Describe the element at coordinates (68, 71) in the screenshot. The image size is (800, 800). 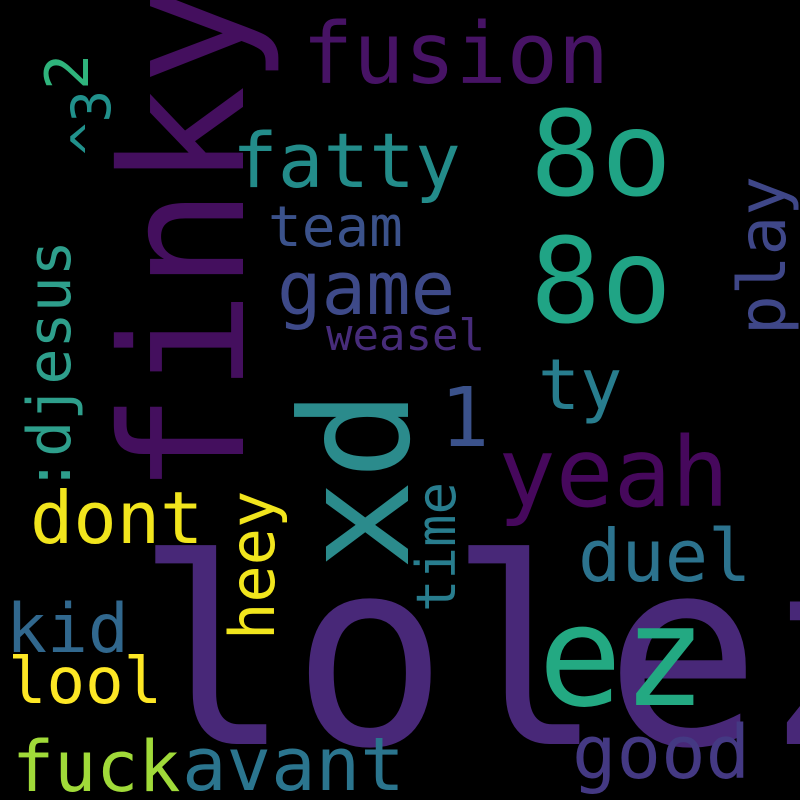
I see `word-2: 2` at that location.